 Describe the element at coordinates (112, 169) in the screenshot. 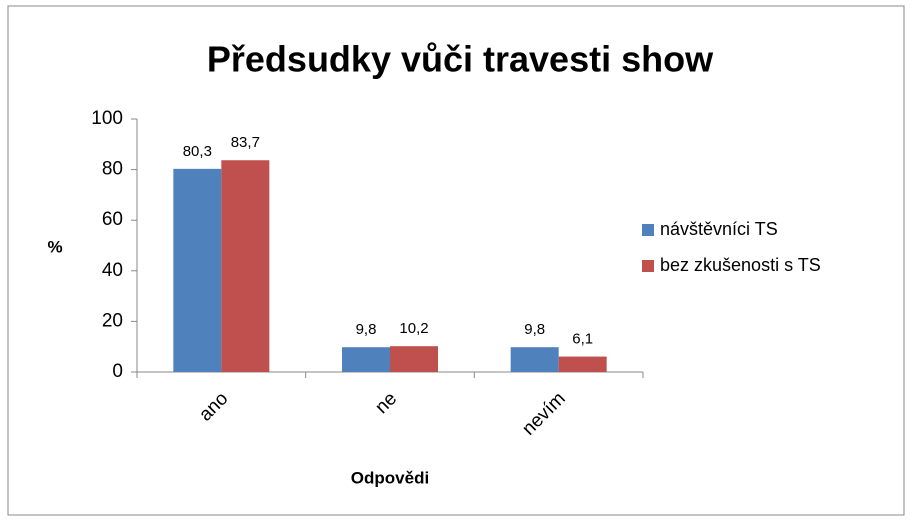

I see `y-tick-label: 80` at that location.